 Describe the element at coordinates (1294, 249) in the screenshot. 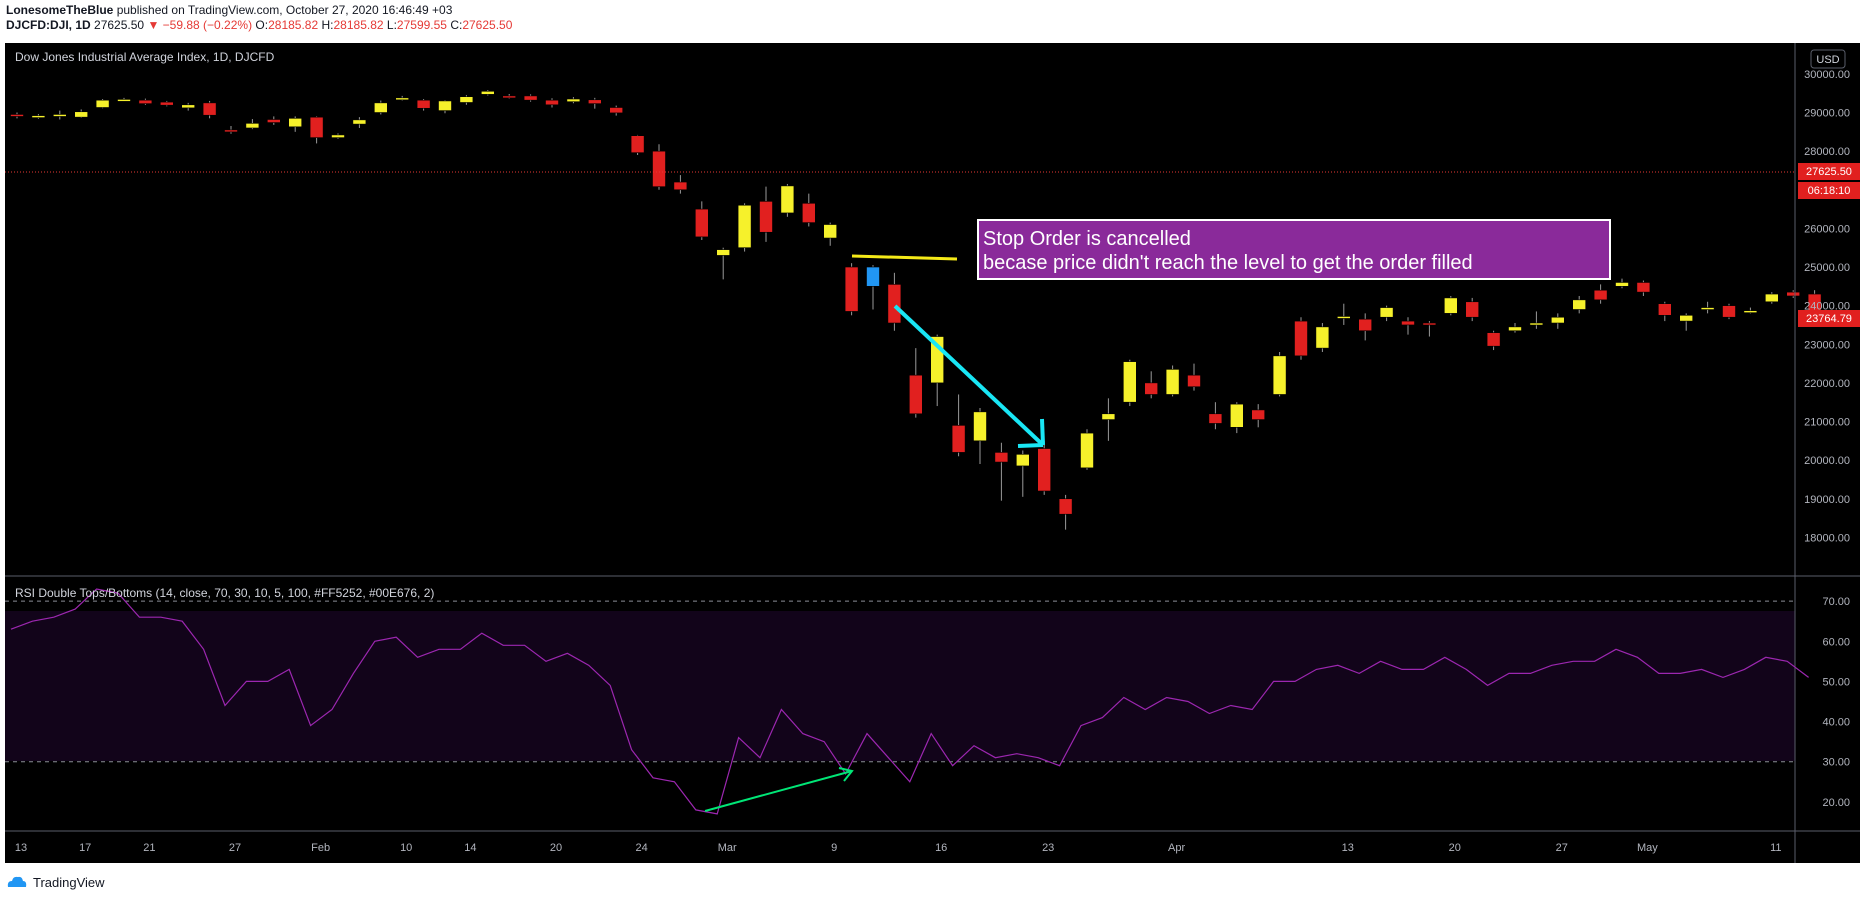

I see `annotation-box` at that location.